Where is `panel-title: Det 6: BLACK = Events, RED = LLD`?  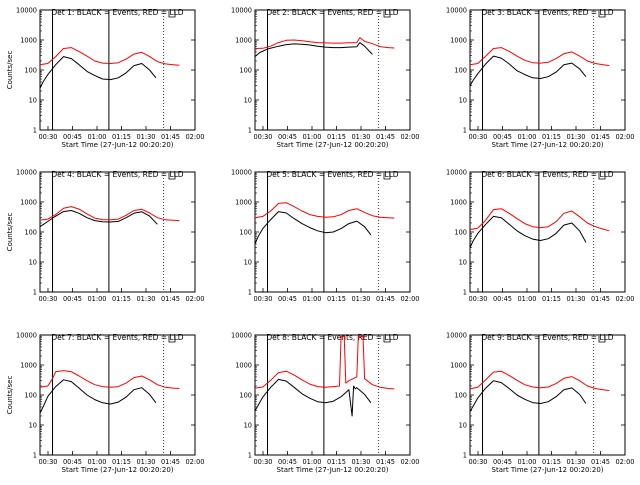
panel-title: Det 6: BLACK = Events, RED = LLD is located at coordinates (547, 174).